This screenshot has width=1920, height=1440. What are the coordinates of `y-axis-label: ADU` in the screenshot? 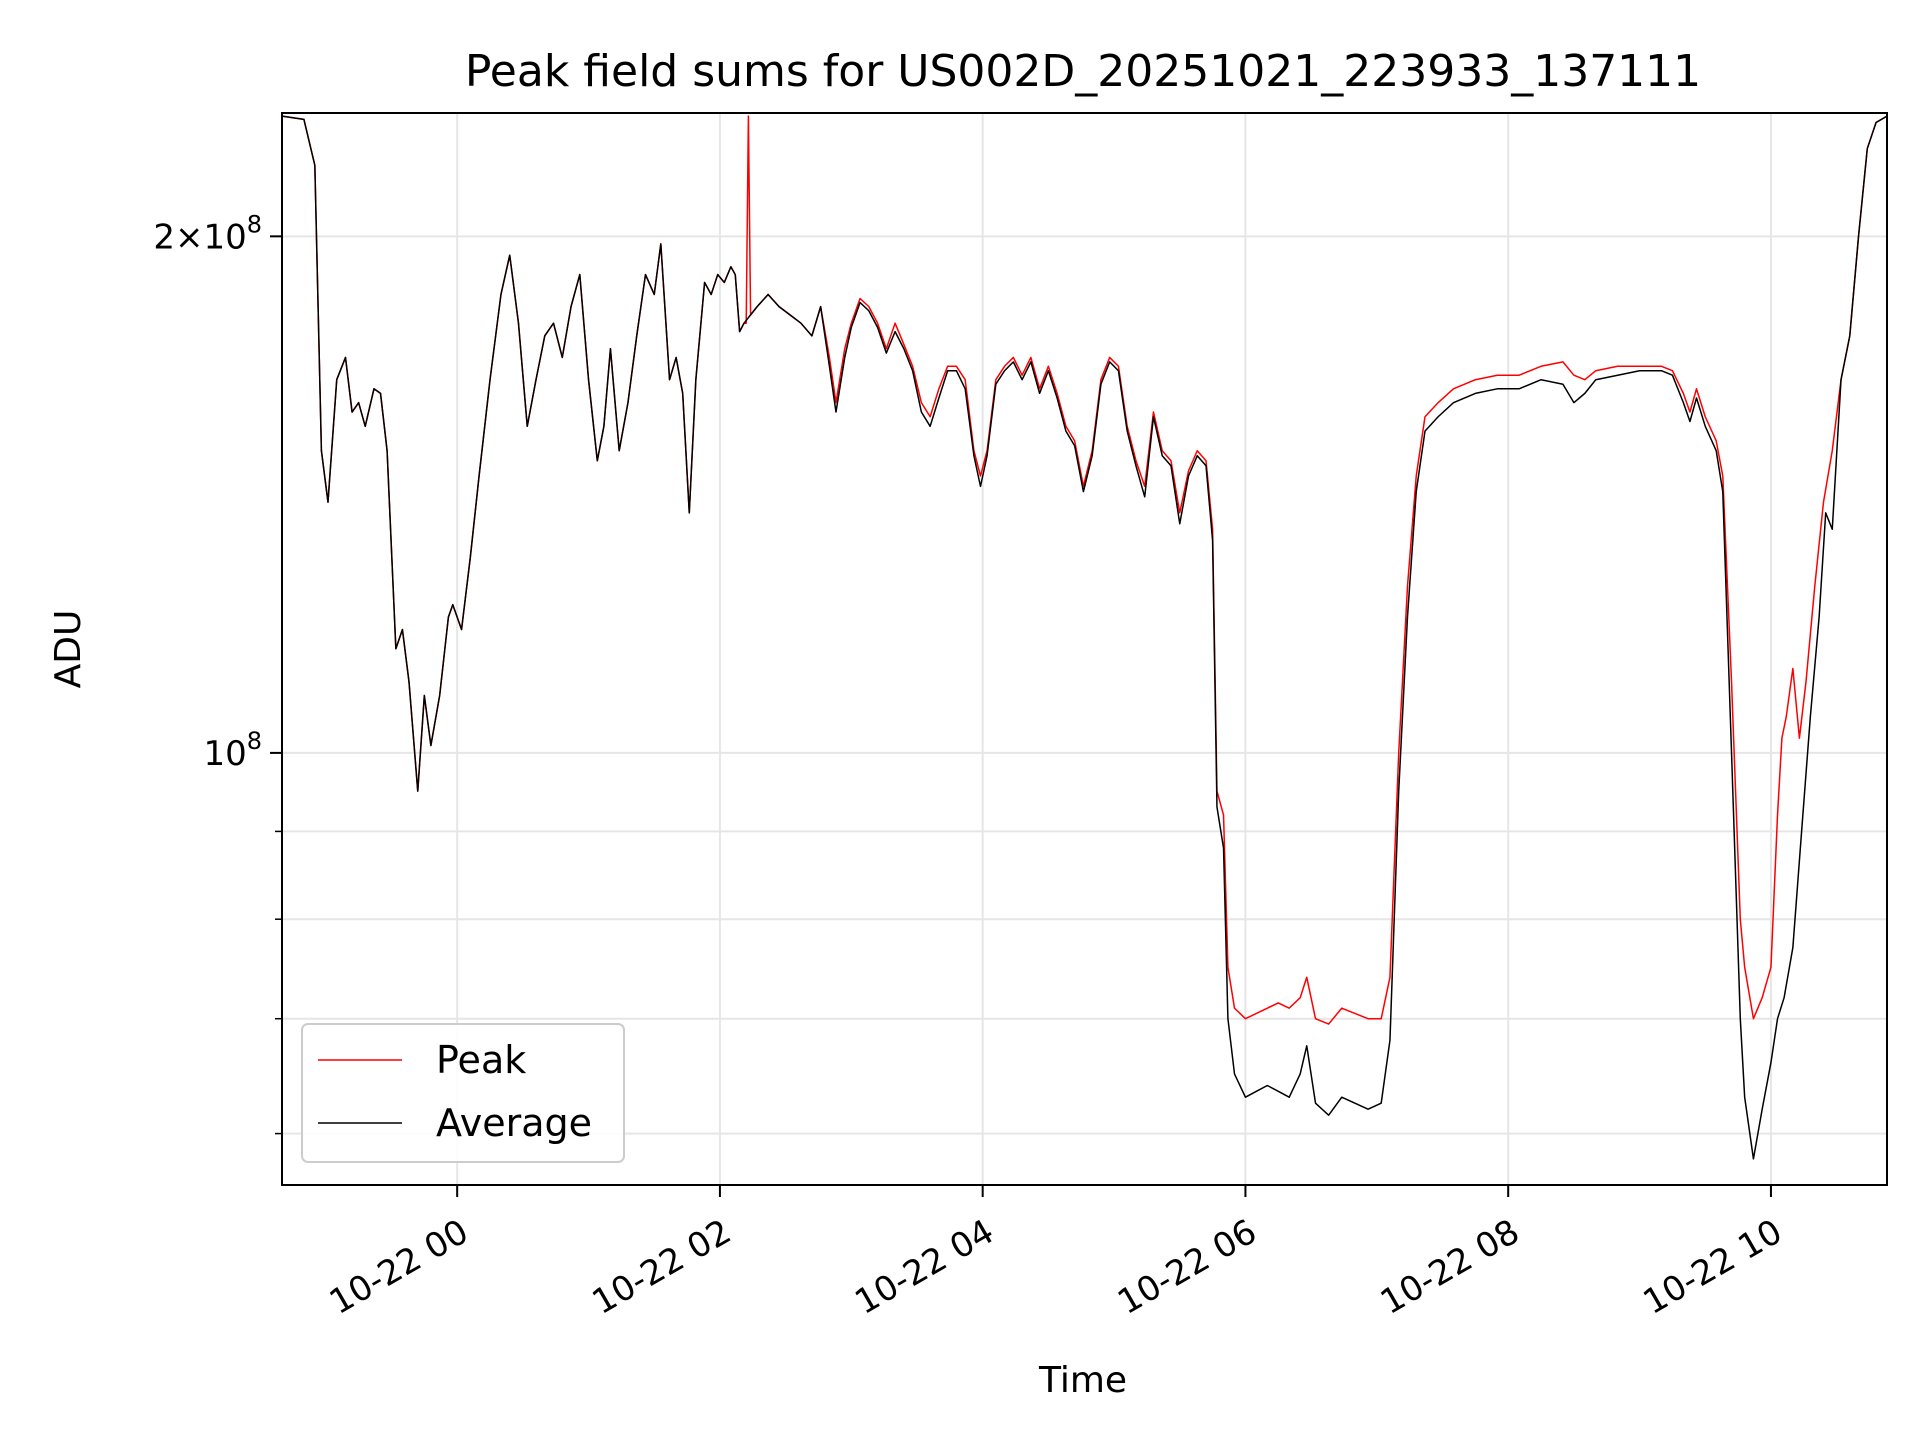 It's located at (68, 649).